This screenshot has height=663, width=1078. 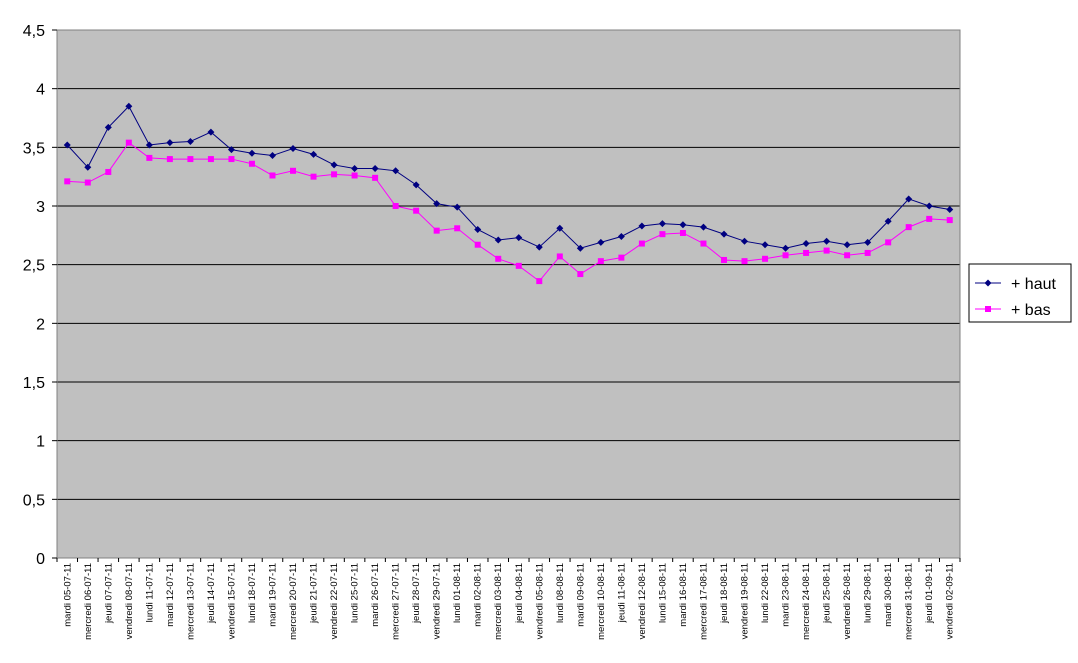 I want to click on x-tick-label: vendredi 05-08-11, so click(x=539, y=601).